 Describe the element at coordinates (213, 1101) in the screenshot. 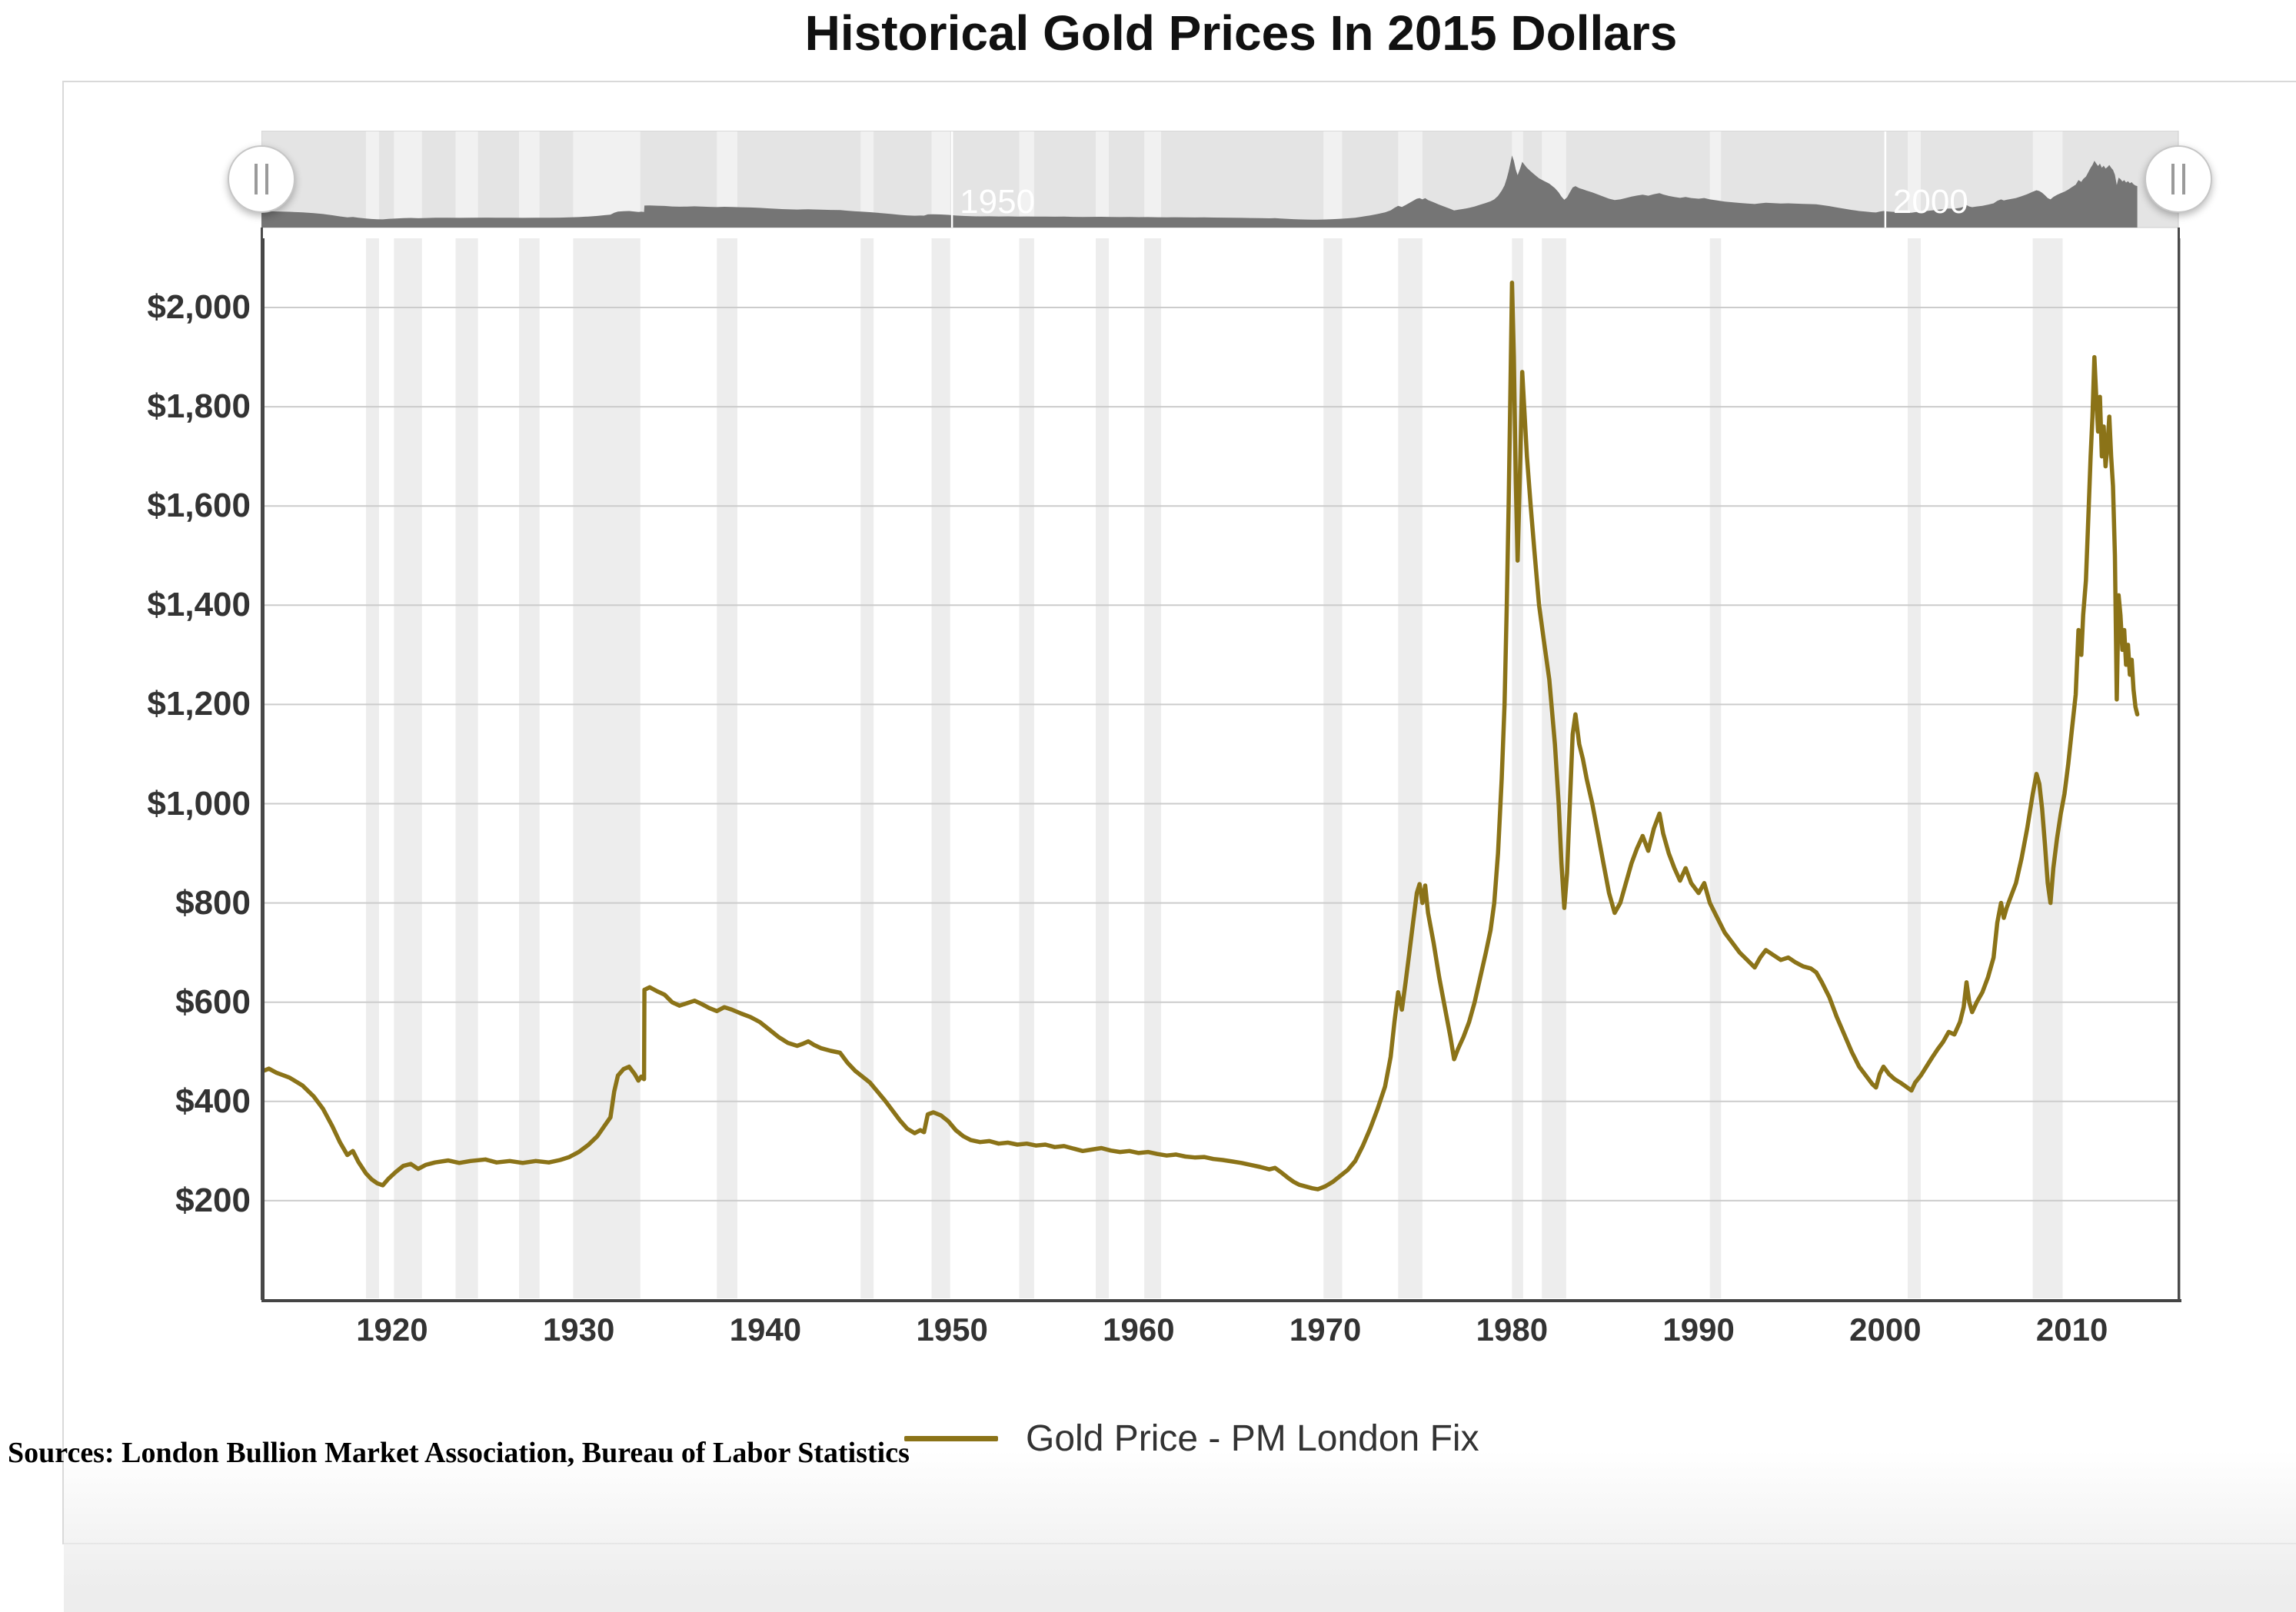

I see `y-axis-label: $400` at that location.